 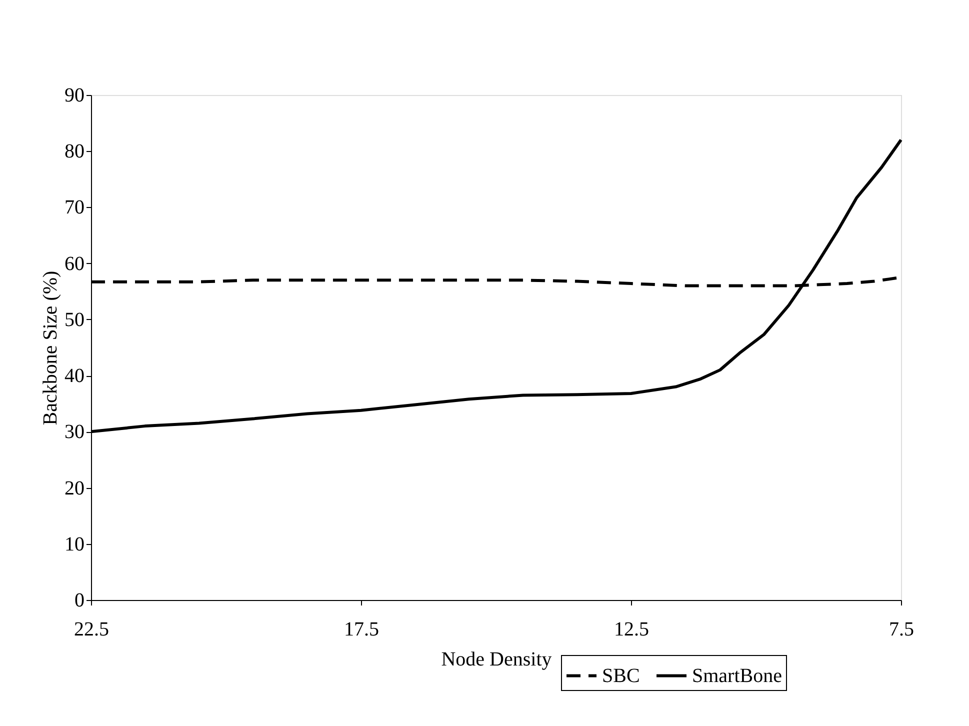 What do you see at coordinates (91, 629) in the screenshot?
I see `x-tick-label: 22.5` at bounding box center [91, 629].